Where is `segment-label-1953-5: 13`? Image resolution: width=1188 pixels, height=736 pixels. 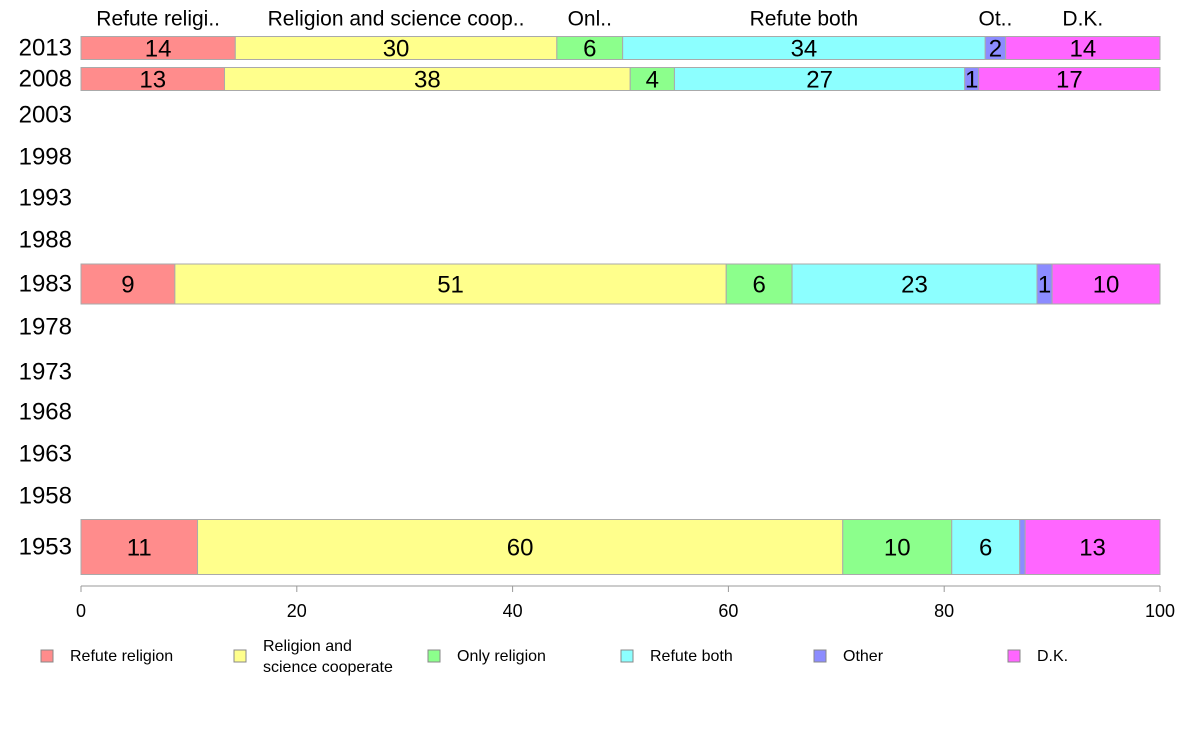
segment-label-1953-5: 13 is located at coordinates (1092, 548).